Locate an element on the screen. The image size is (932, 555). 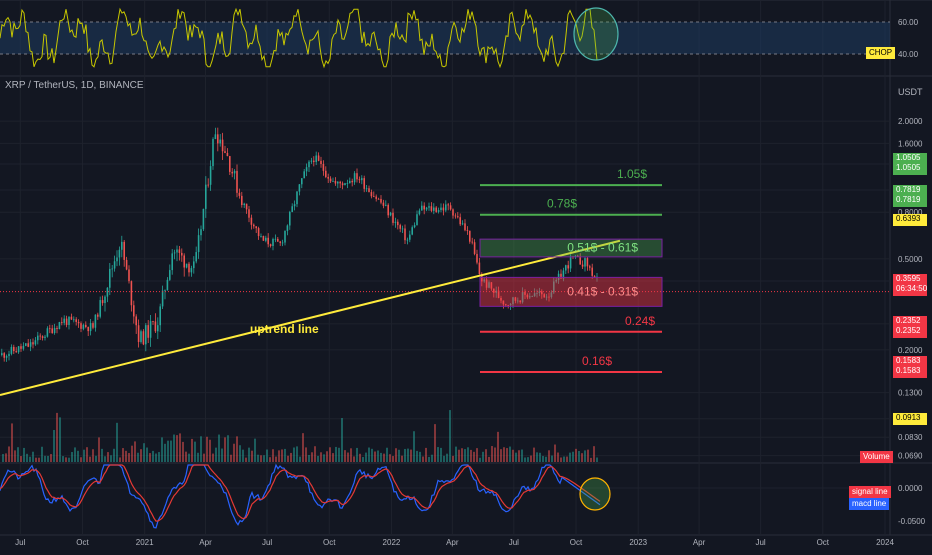
signal-line-tag: signal line is located at coordinates (870, 492).